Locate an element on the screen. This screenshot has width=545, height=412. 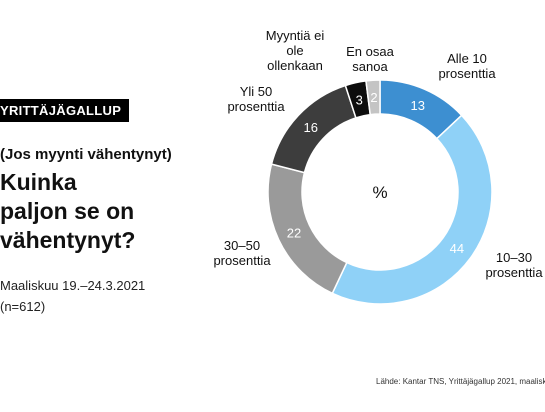
category-label-ei_ollenkaan: Myyntiä ei ole ollenkaan is located at coordinates (295, 50).